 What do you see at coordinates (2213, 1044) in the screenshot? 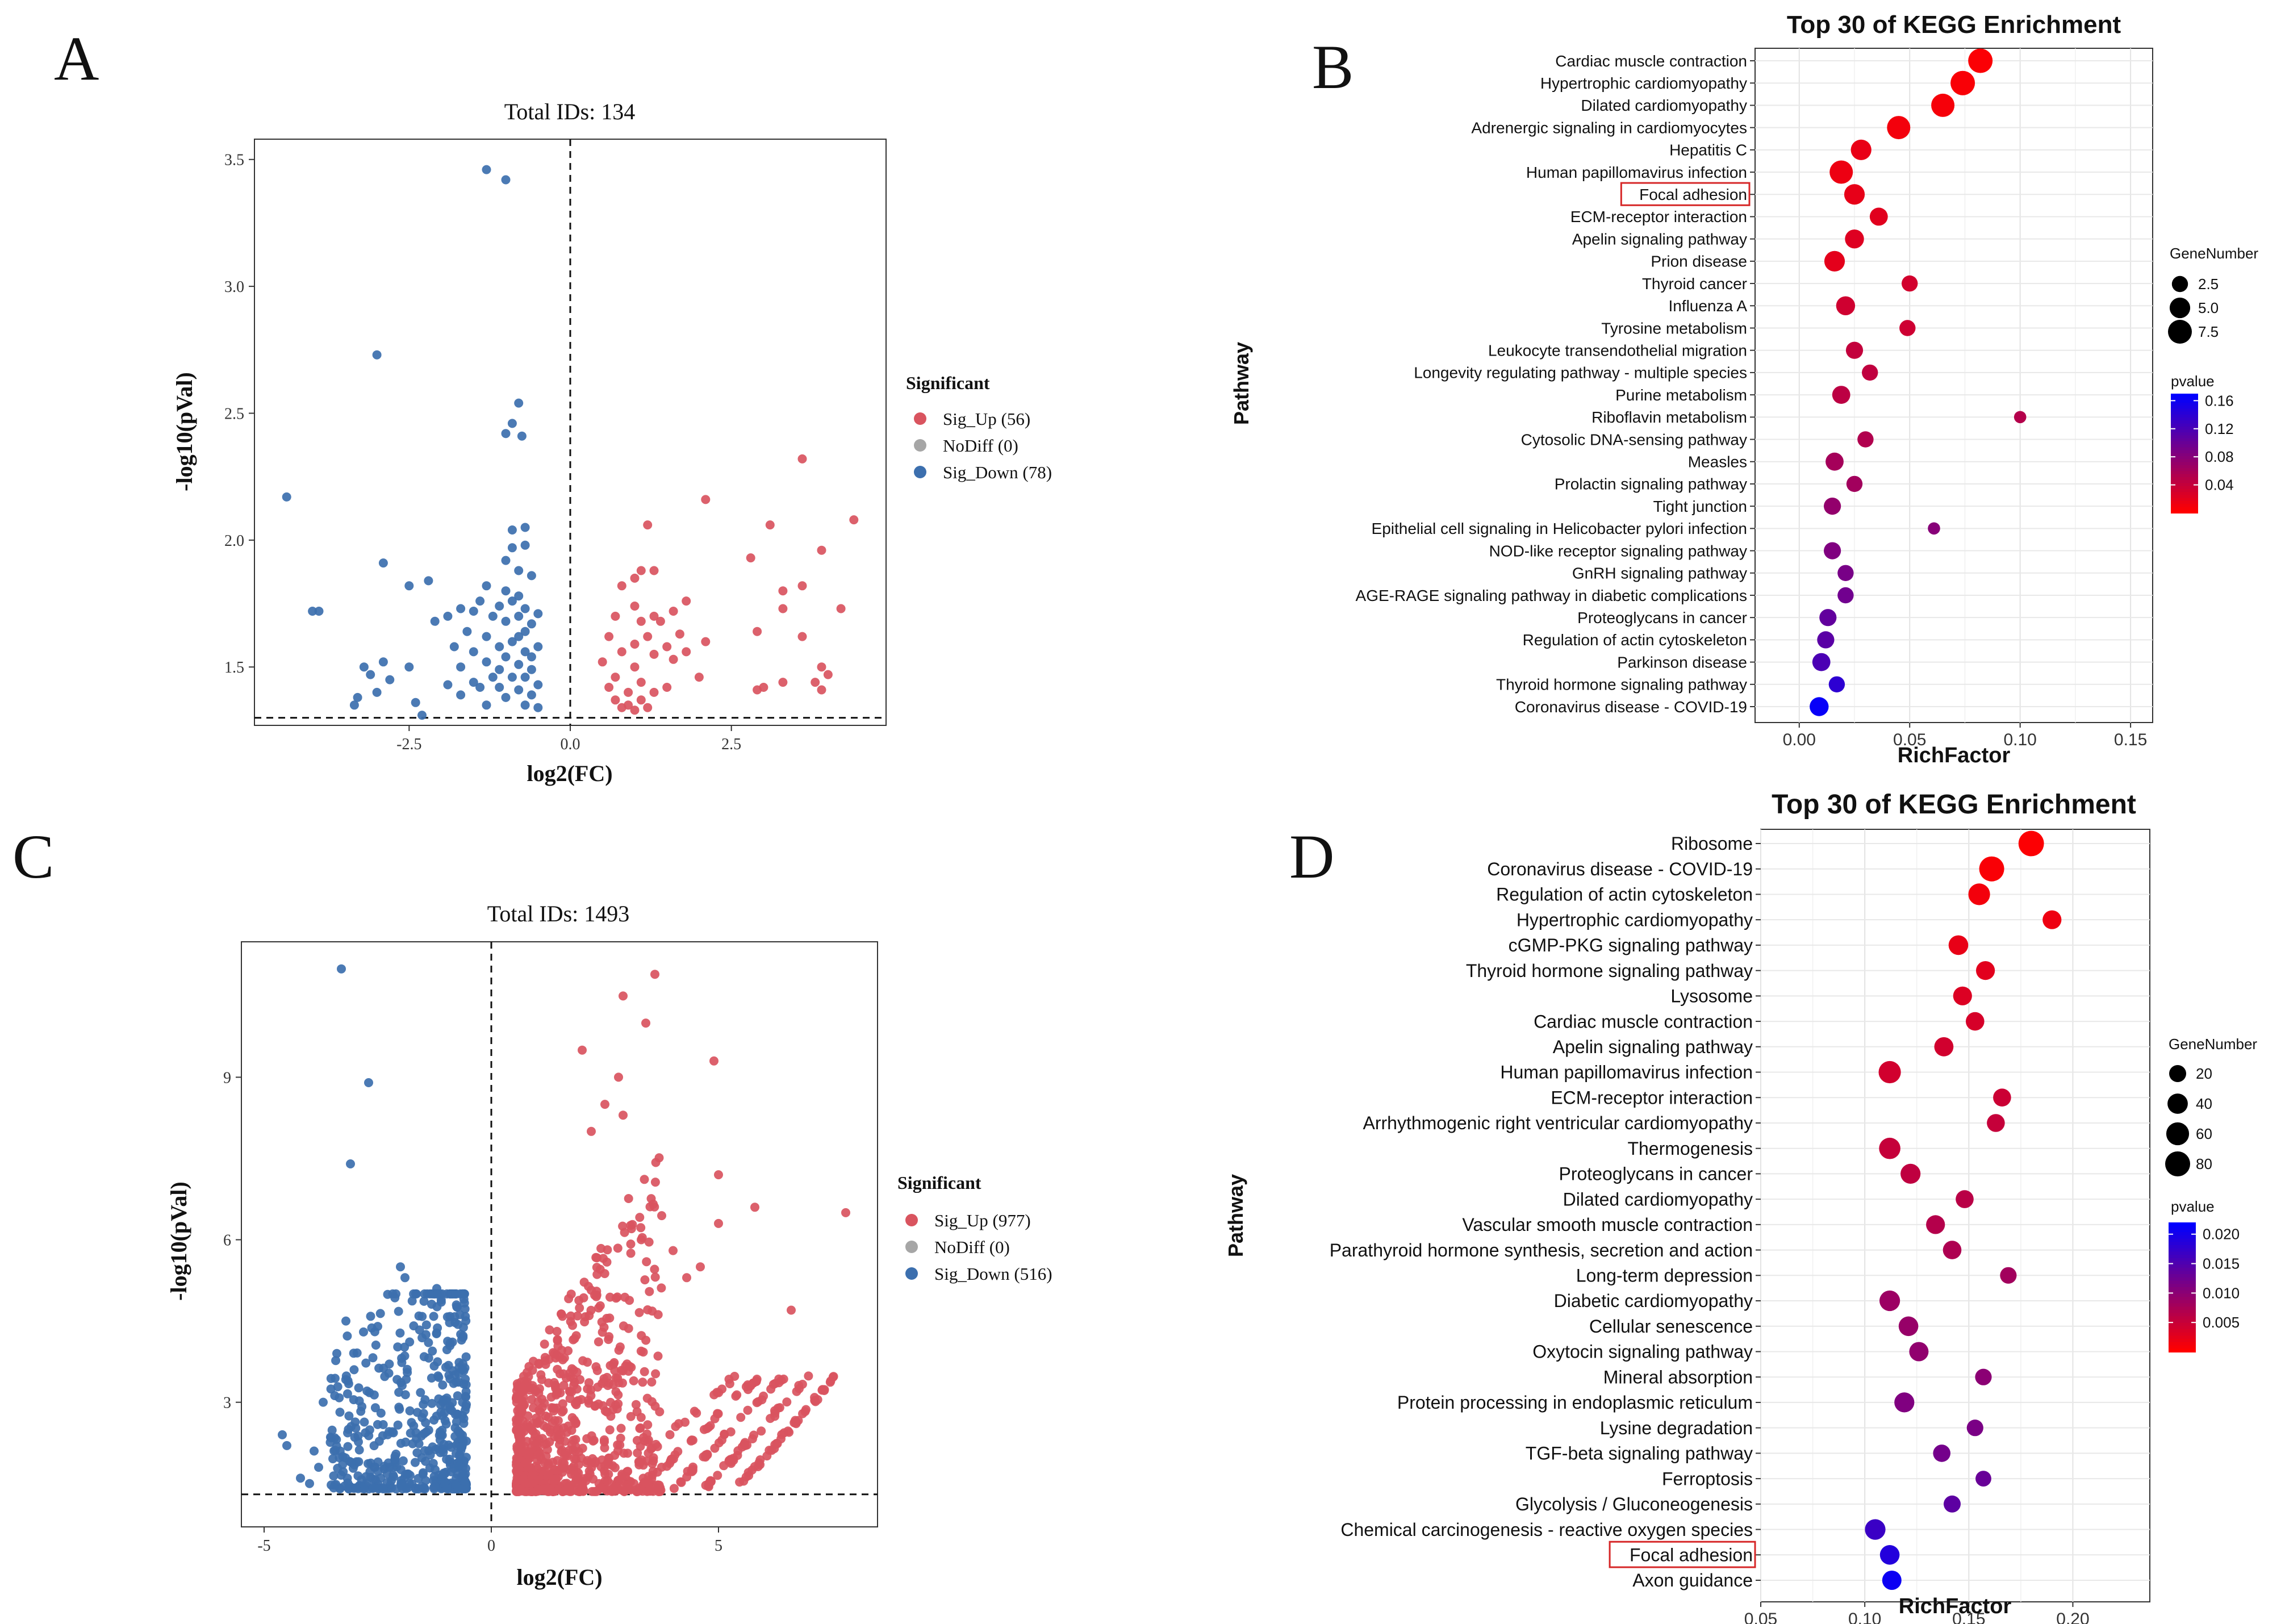
I see `size-legend-title-d: GeneNumber` at bounding box center [2213, 1044].